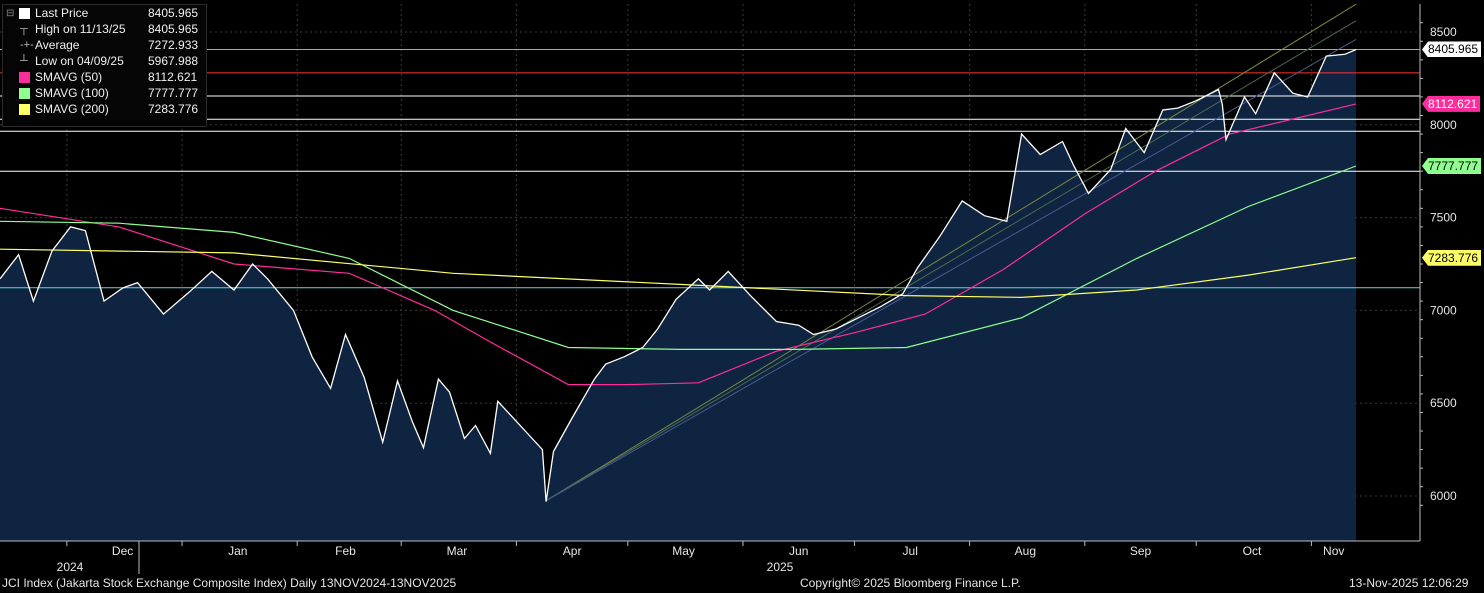 The image size is (1484, 593). Describe the element at coordinates (69, 77) in the screenshot. I see `legend-label: SMAVG (50)` at that location.